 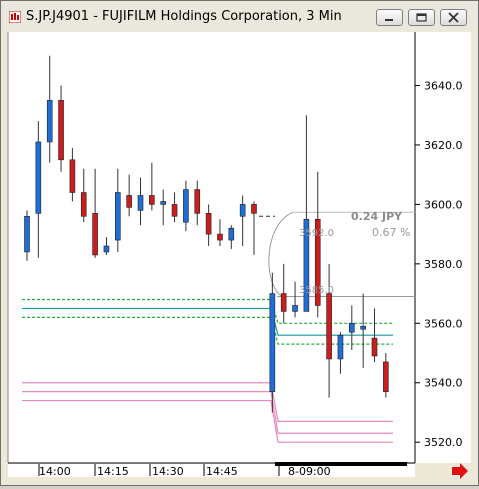 What do you see at coordinates (316, 290) in the screenshot?
I see `gap-bottom-marker-label: 3585.0` at bounding box center [316, 290].